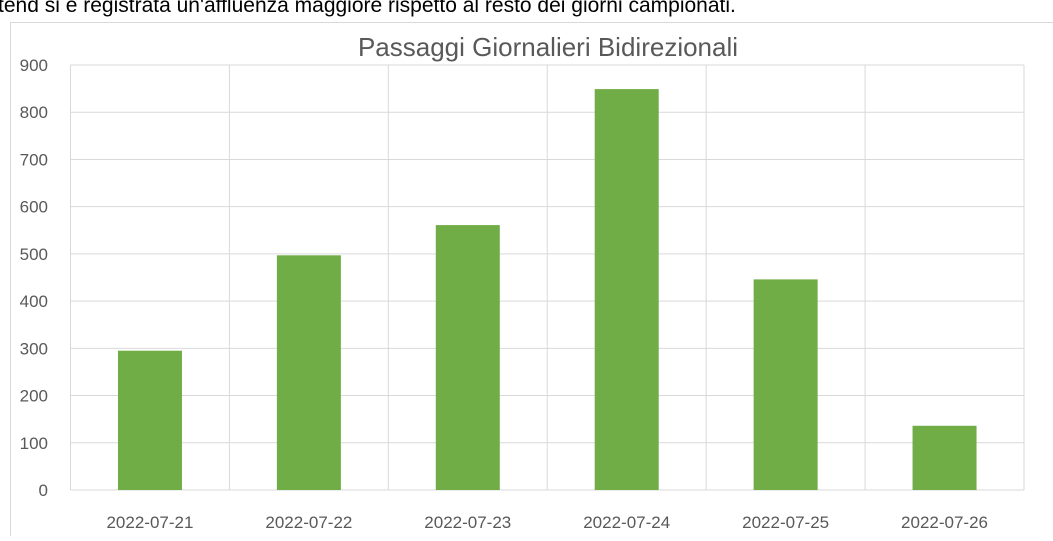 The width and height of the screenshot is (1053, 541). What do you see at coordinates (34, 159) in the screenshot?
I see `y-tick-label: 700` at bounding box center [34, 159].